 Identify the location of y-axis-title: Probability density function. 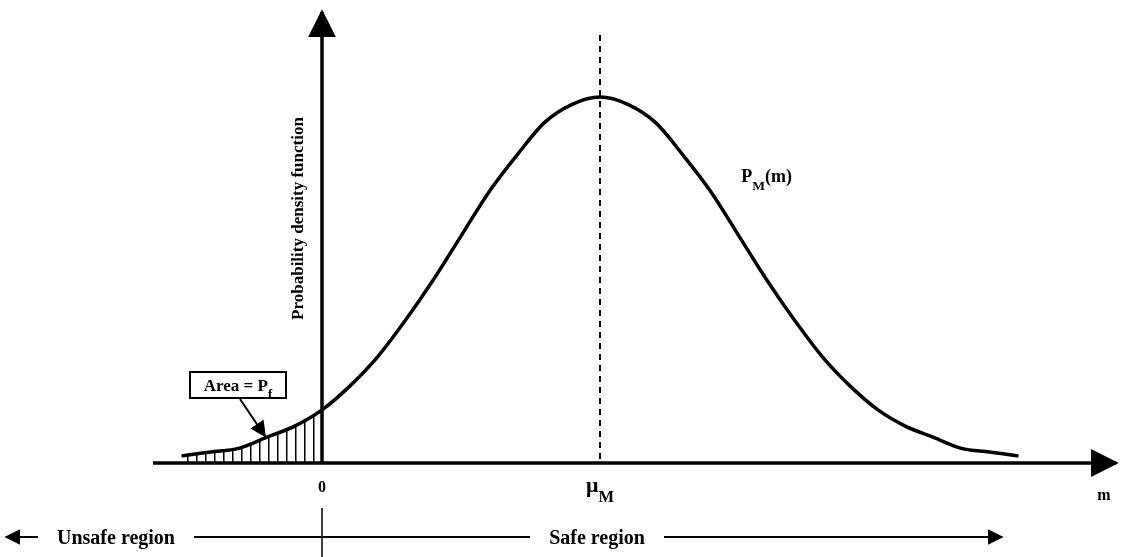
(297, 218).